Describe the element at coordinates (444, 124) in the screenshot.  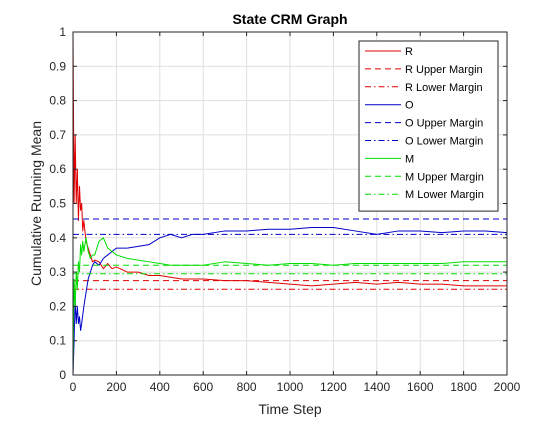
I see `legend-label: O Upper Margin` at that location.